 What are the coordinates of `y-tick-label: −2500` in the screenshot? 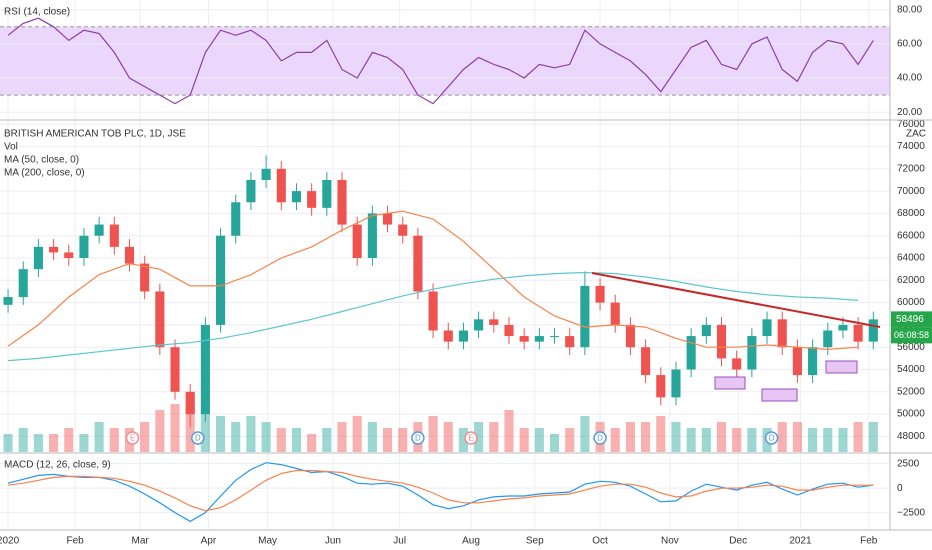 It's located at (911, 512).